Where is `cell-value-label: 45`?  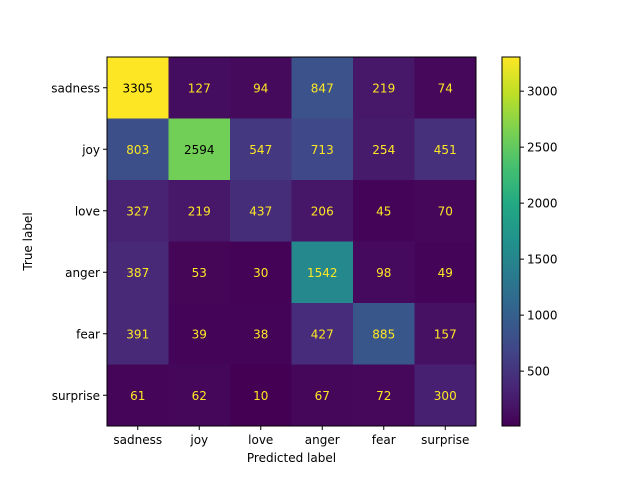
cell-value-label: 45 is located at coordinates (383, 211).